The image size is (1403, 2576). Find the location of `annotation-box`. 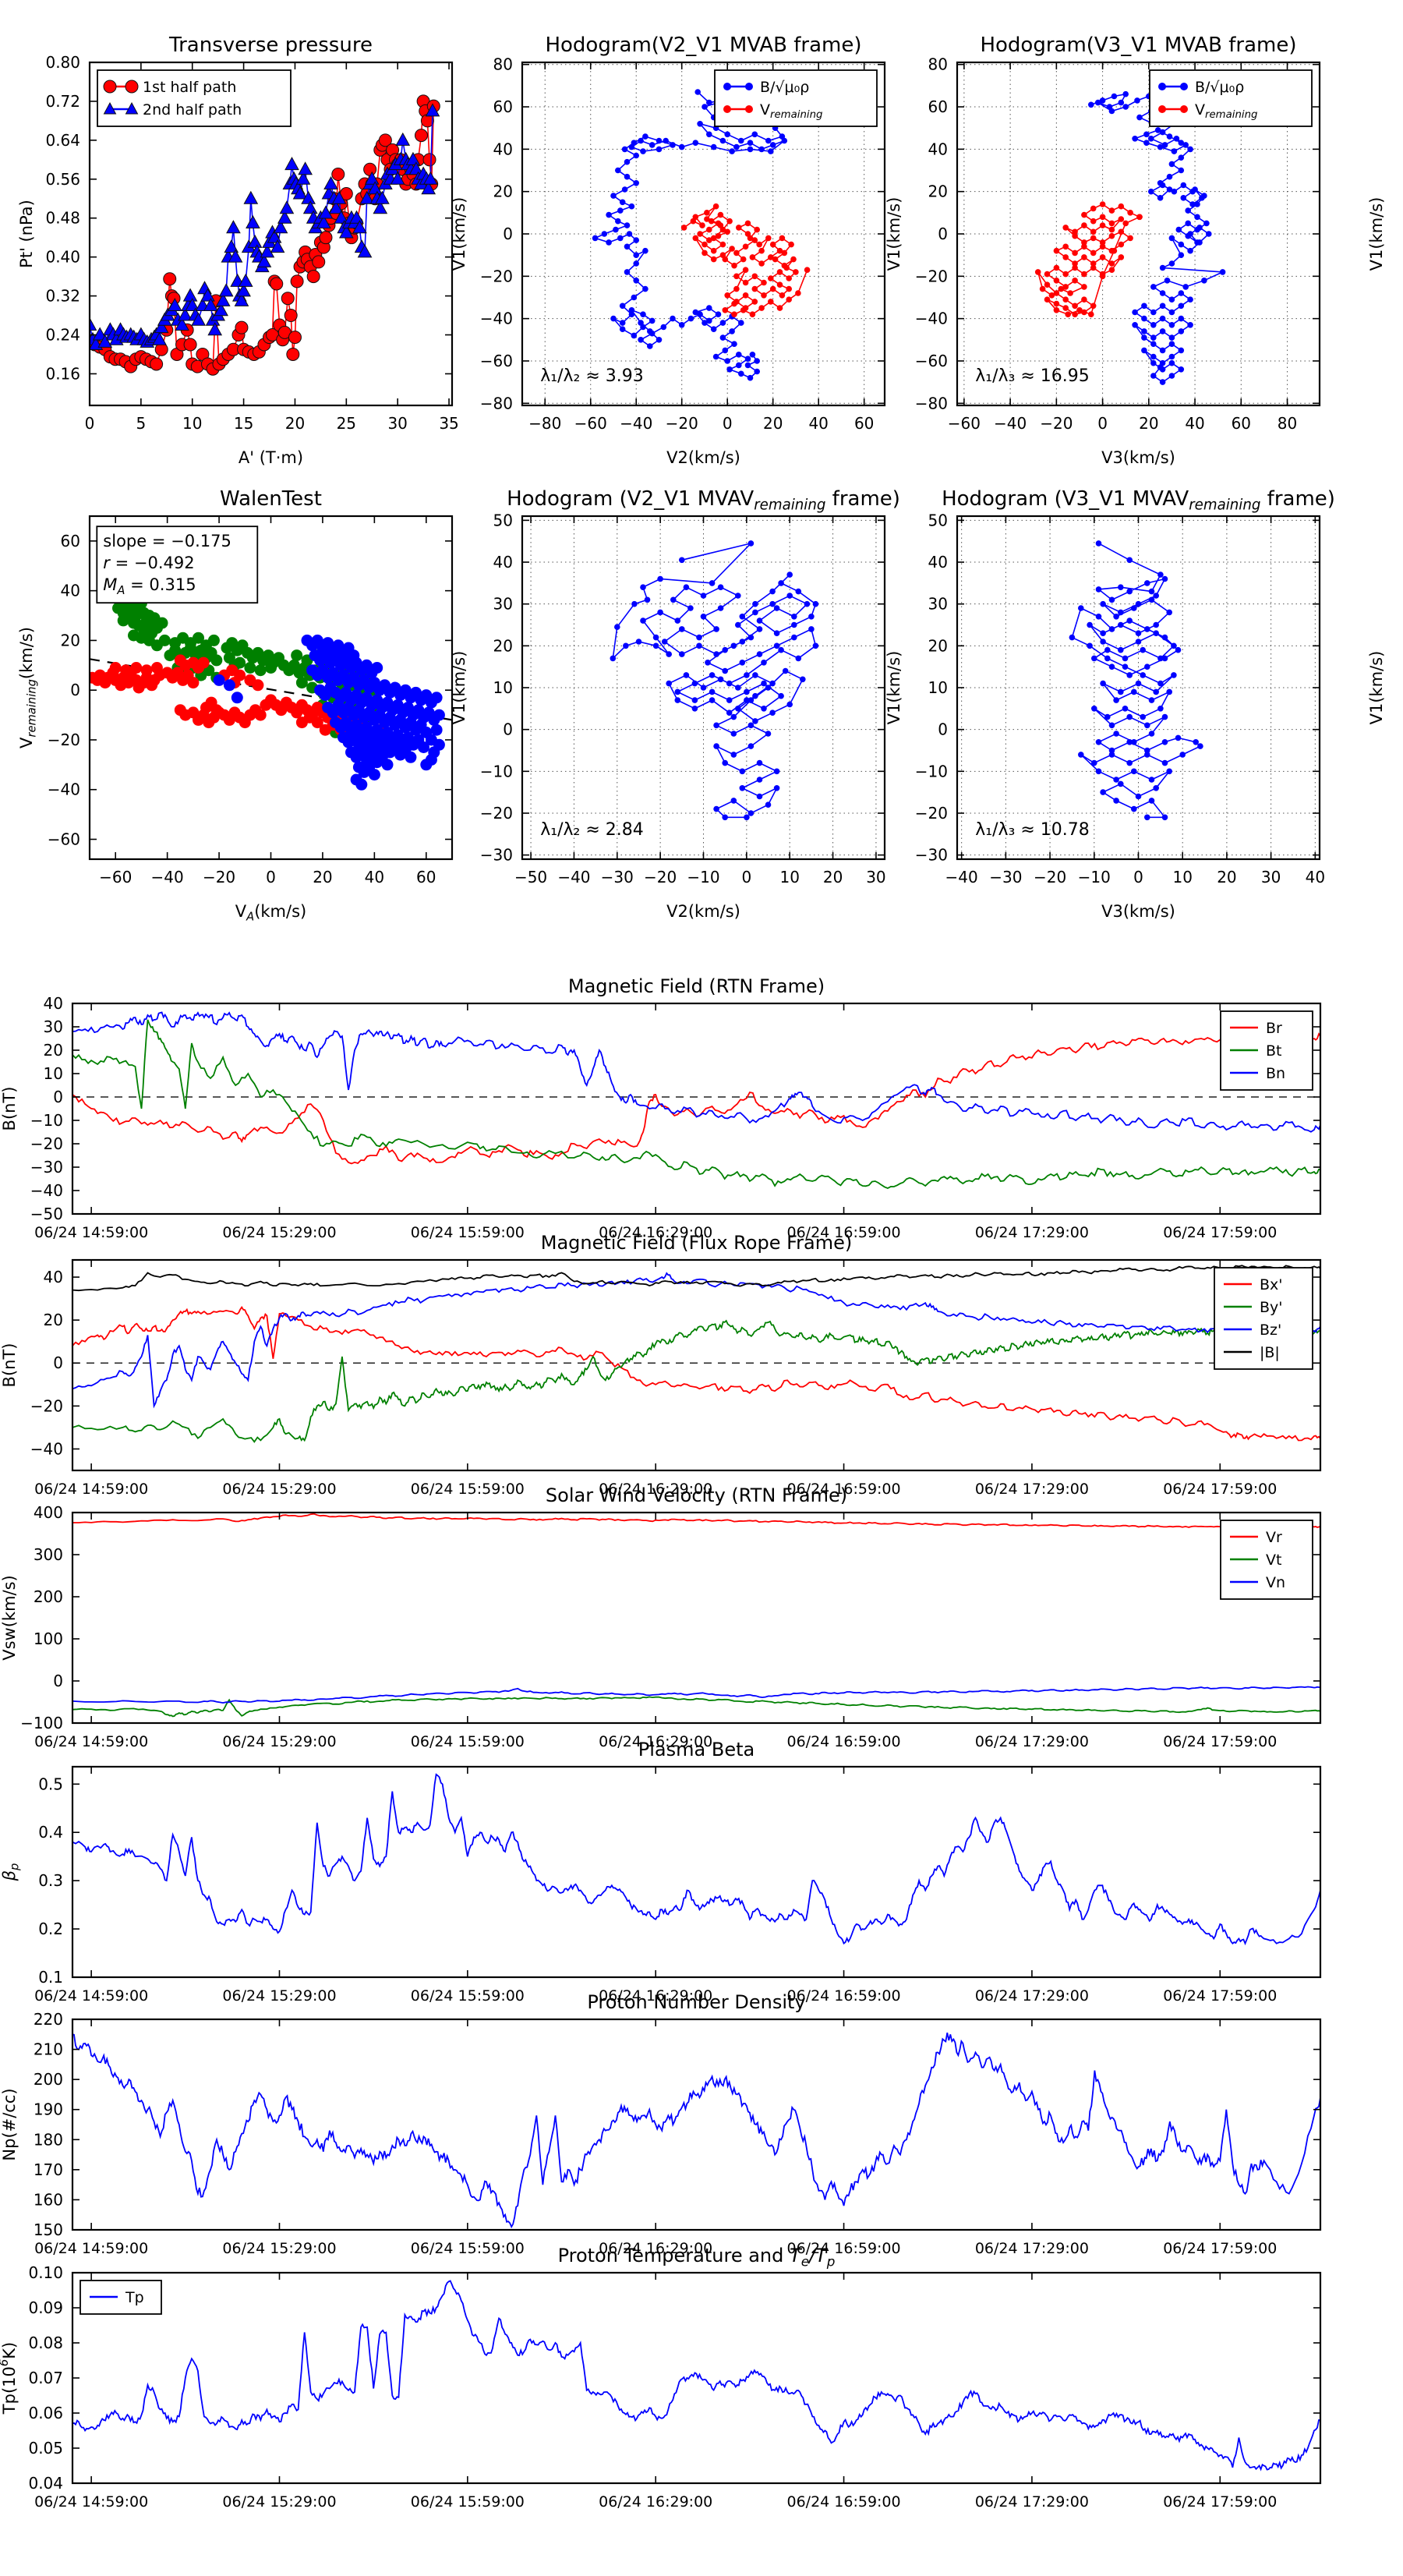

annotation-box is located at coordinates (177, 564).